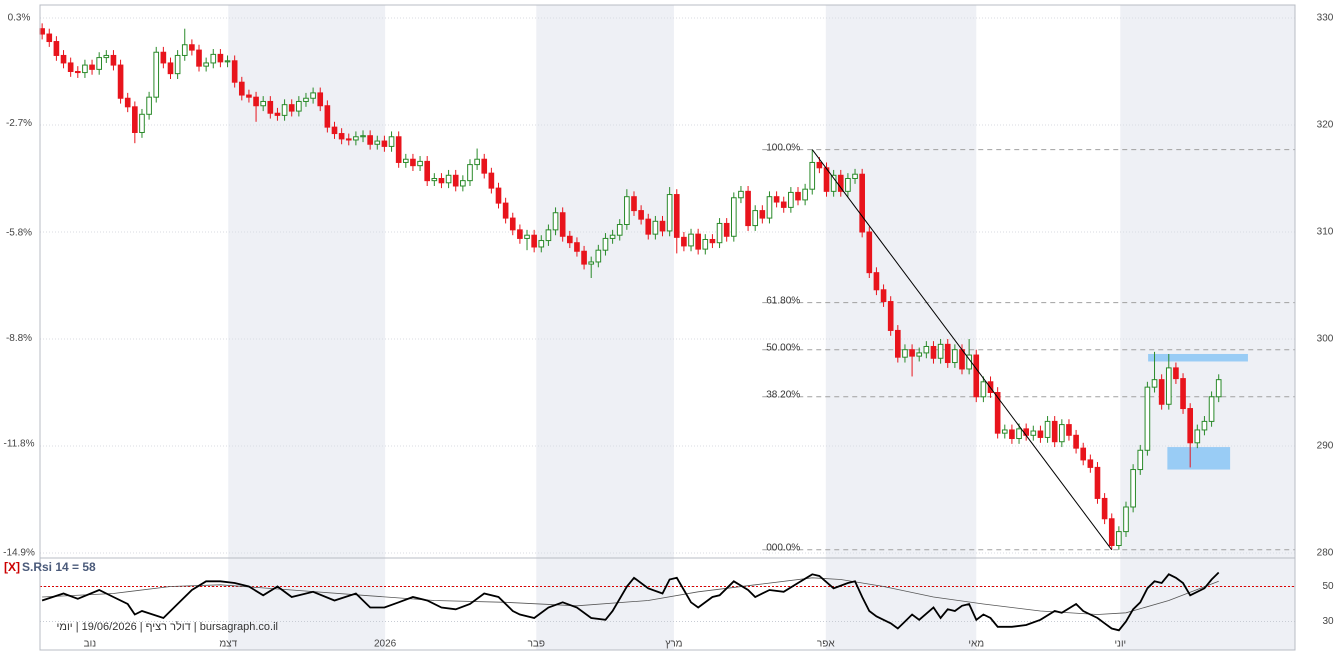 The image size is (1337, 656). What do you see at coordinates (630, 601) in the screenshot?
I see `rsi-line` at bounding box center [630, 601].